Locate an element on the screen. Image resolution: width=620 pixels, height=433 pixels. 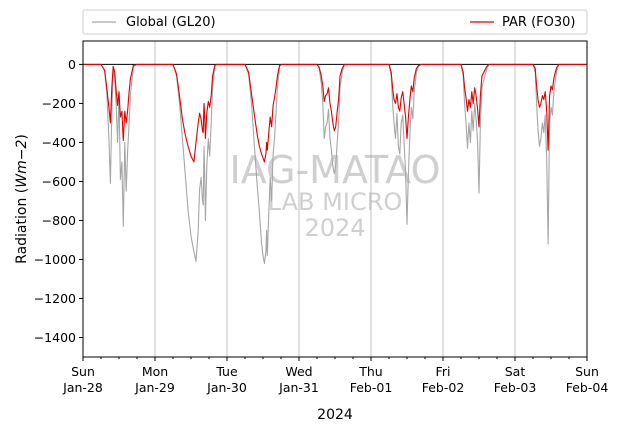
x-tick-label-day: Fri is located at coordinates (443, 371).